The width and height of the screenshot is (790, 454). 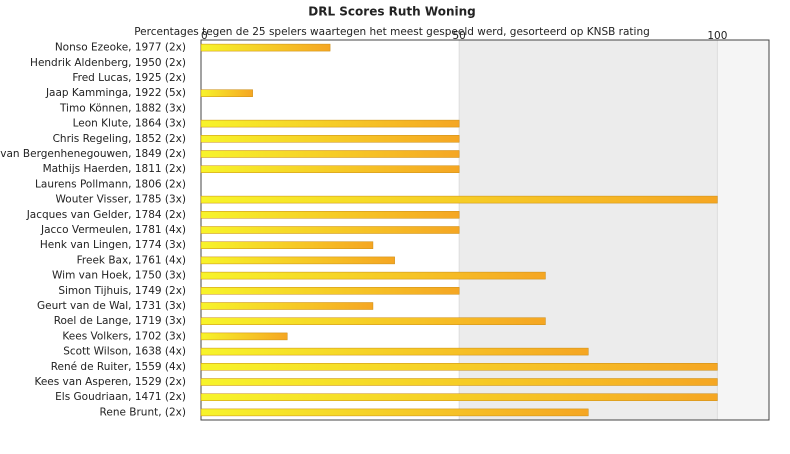 I want to click on y-tick-label: Mathijs Haerden, 1811 (2x), so click(x=114, y=169).